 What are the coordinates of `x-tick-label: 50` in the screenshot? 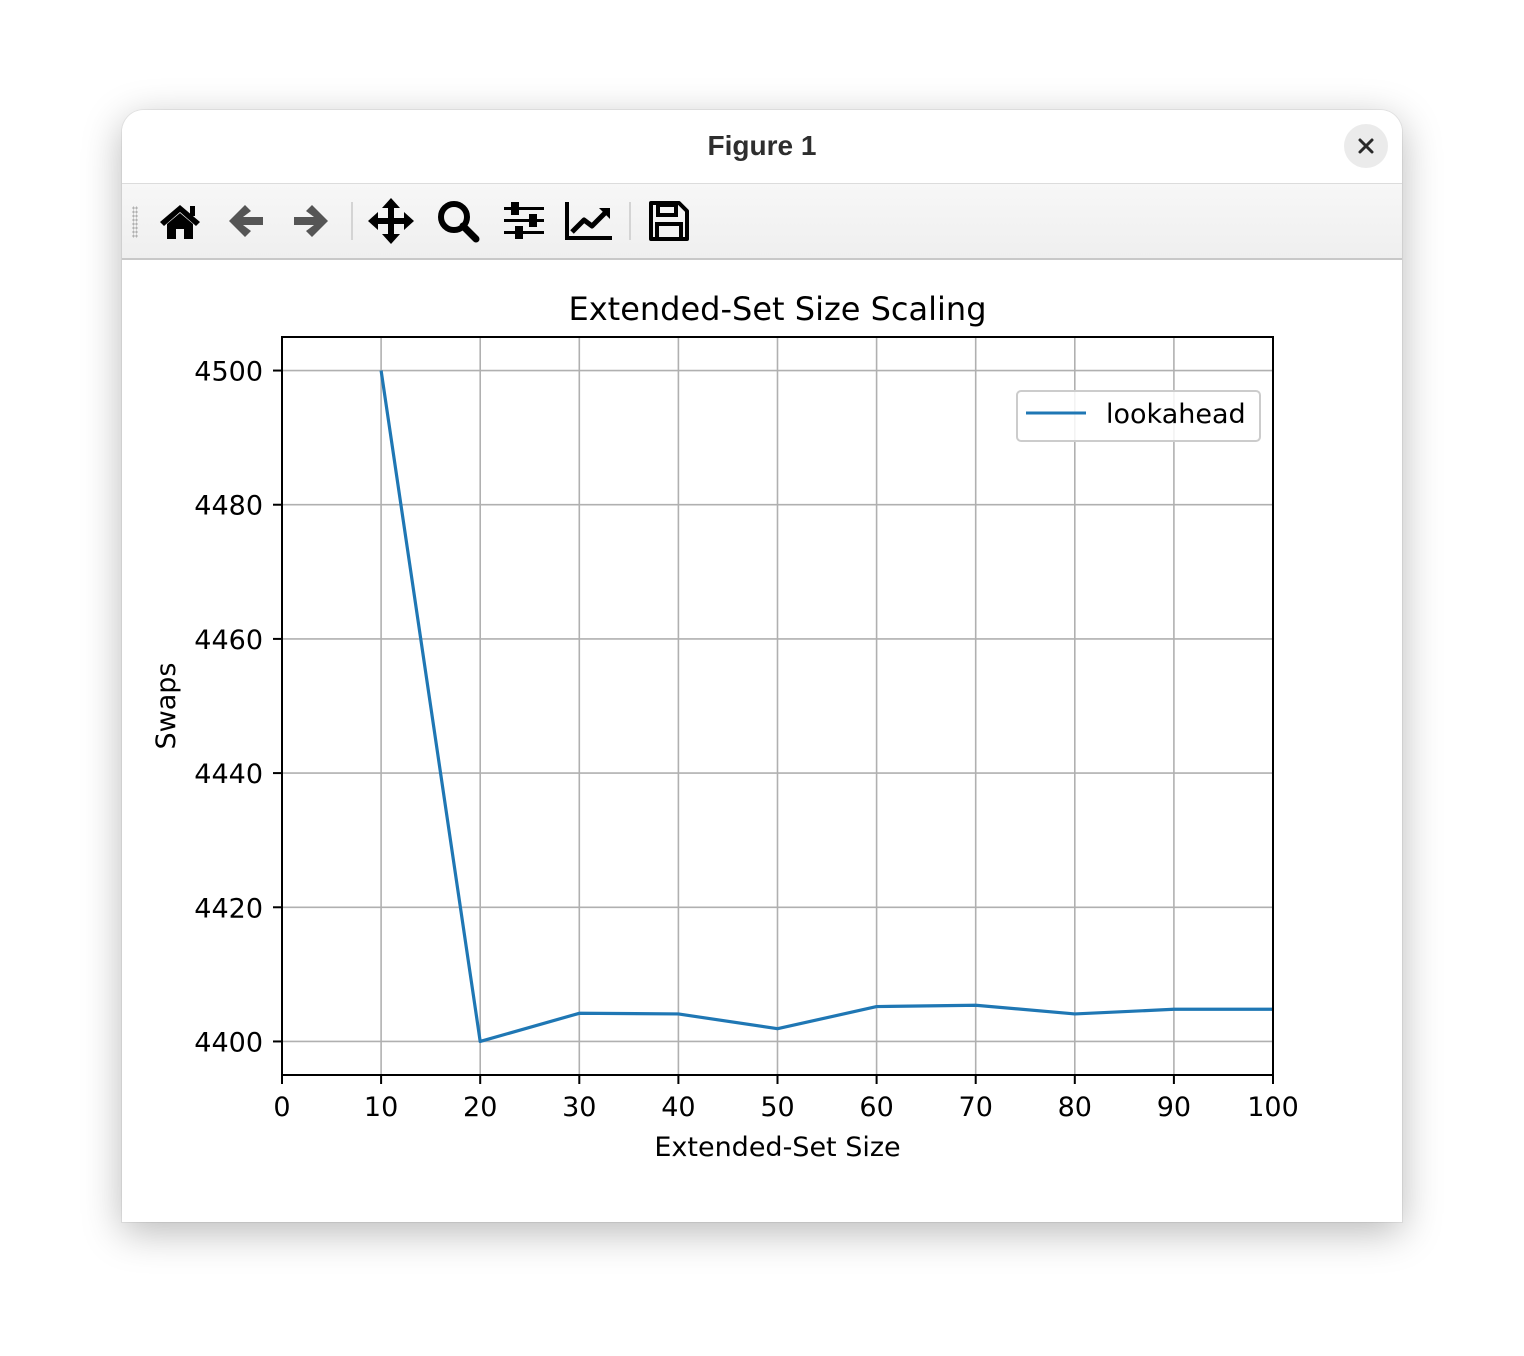 It's located at (777, 1107).